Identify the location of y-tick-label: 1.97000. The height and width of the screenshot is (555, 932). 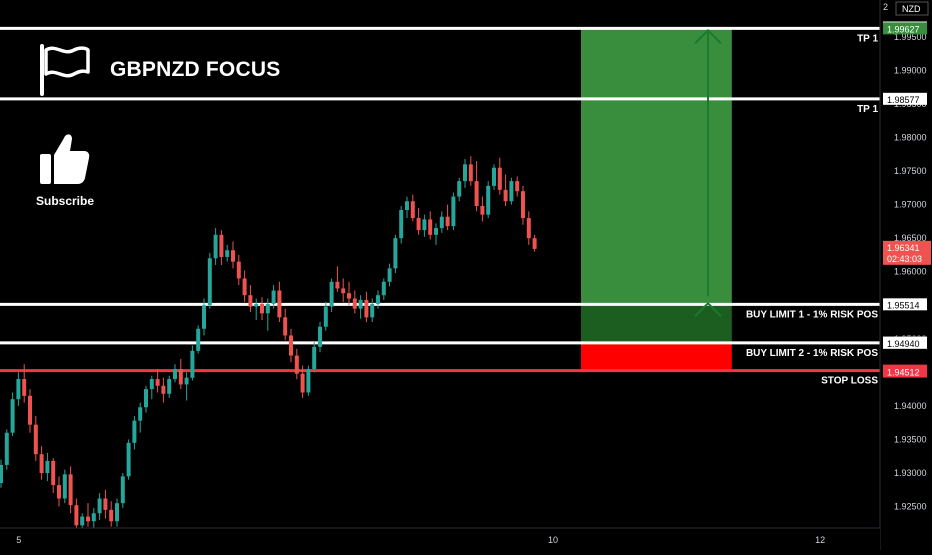
(910, 205).